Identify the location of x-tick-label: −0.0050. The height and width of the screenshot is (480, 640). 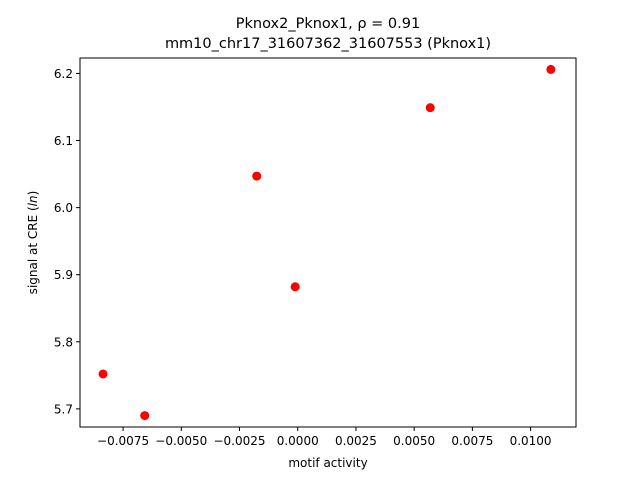
(181, 441).